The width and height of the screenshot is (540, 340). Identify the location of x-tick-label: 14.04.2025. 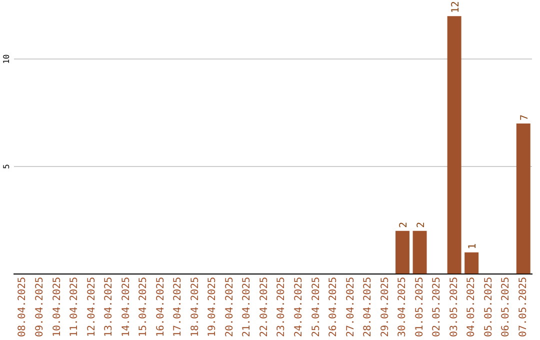
(126, 307).